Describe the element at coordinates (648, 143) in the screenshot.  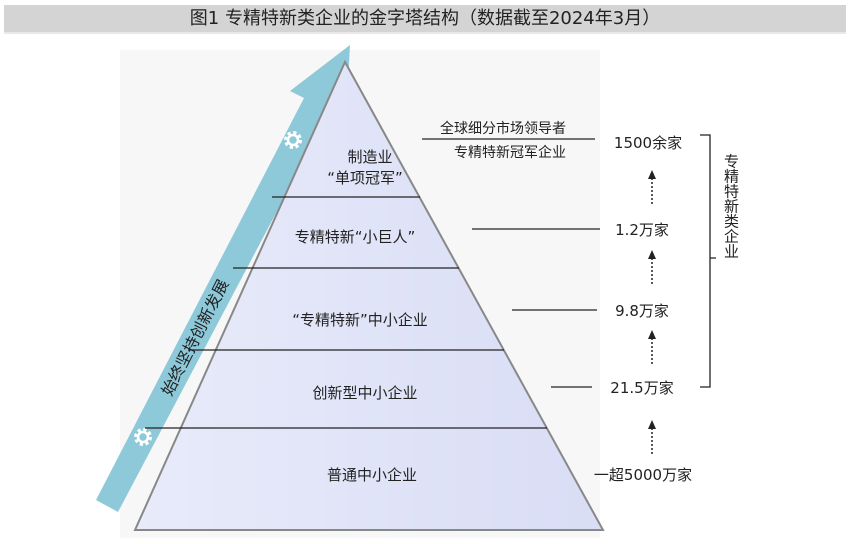
I see `level-1-count: 1500余家` at that location.